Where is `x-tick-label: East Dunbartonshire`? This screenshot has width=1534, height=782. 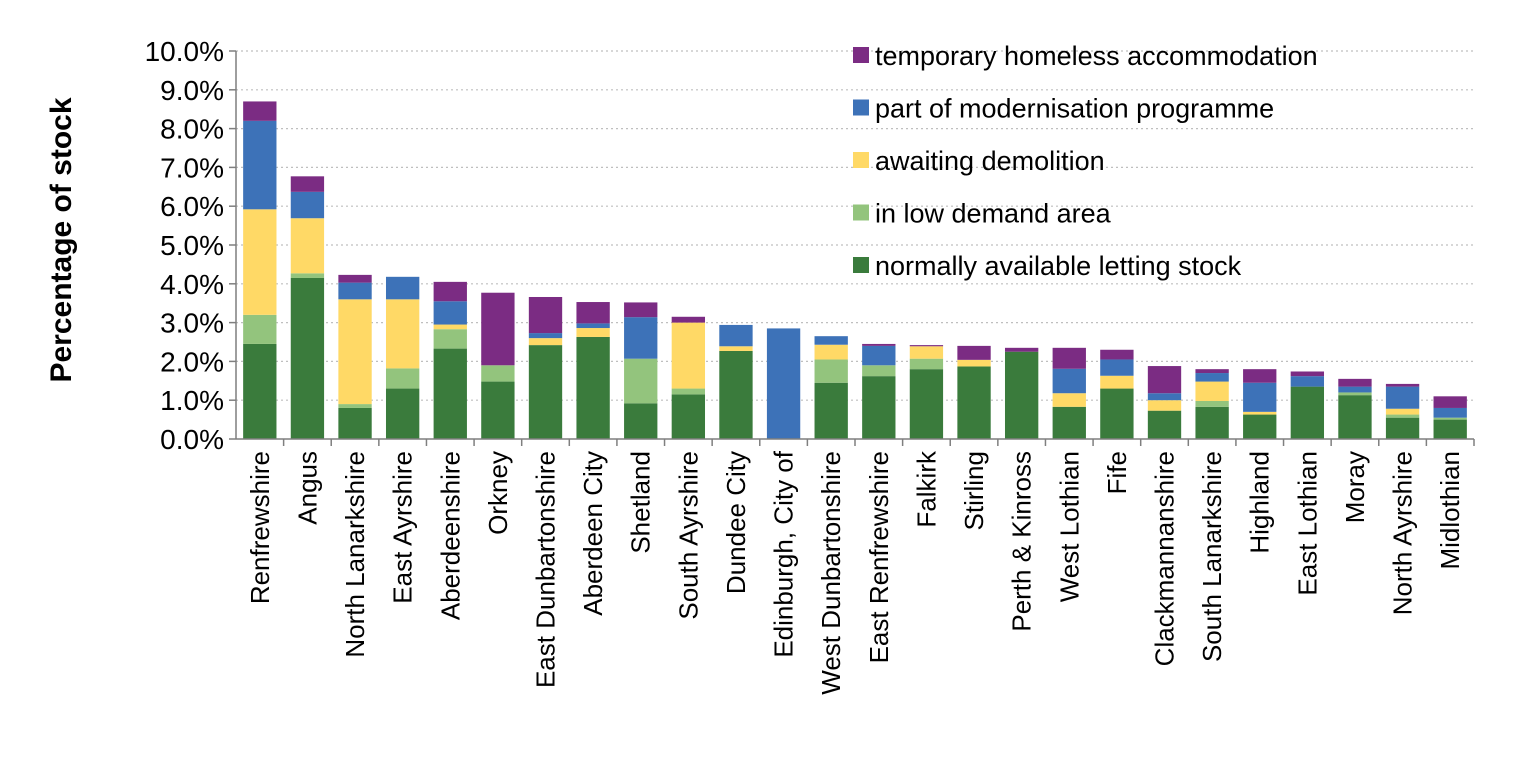
x-tick-label: East Dunbartonshire is located at coordinates (546, 569).